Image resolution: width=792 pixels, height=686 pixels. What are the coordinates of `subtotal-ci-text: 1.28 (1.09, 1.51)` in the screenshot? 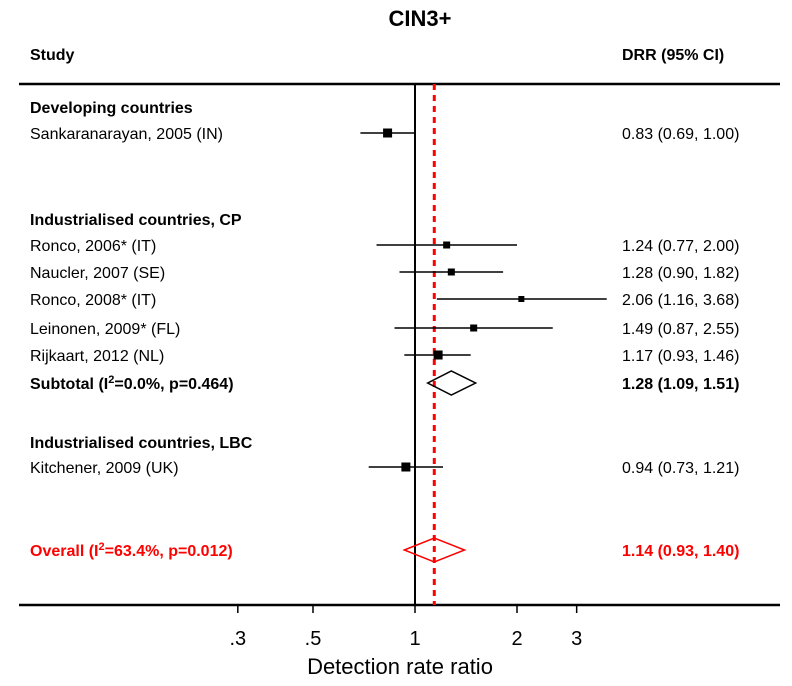 It's located at (680, 384).